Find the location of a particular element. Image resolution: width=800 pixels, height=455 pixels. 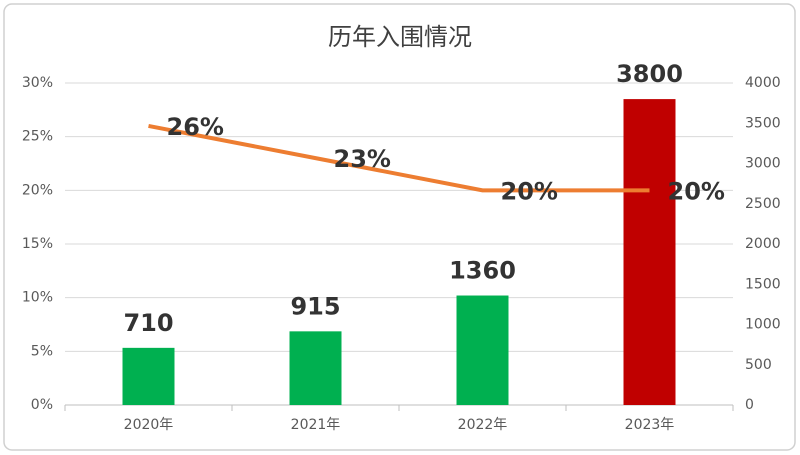

y2-tick-label: 0 is located at coordinates (749, 405).